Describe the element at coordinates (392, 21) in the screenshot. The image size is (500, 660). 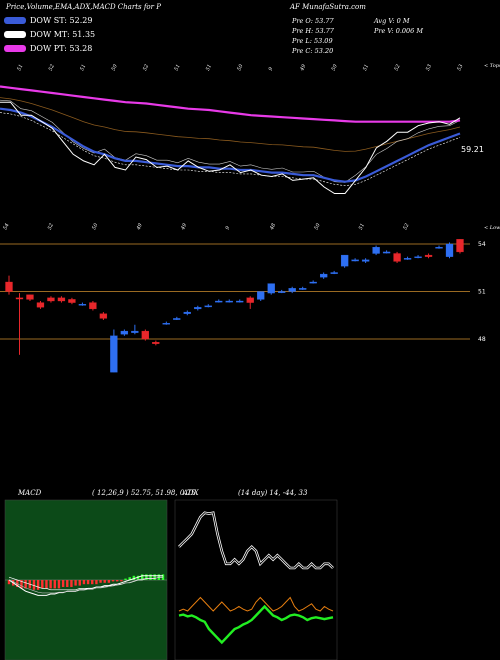
I see `stat-avg-volume: Avg V: 0 M` at that location.